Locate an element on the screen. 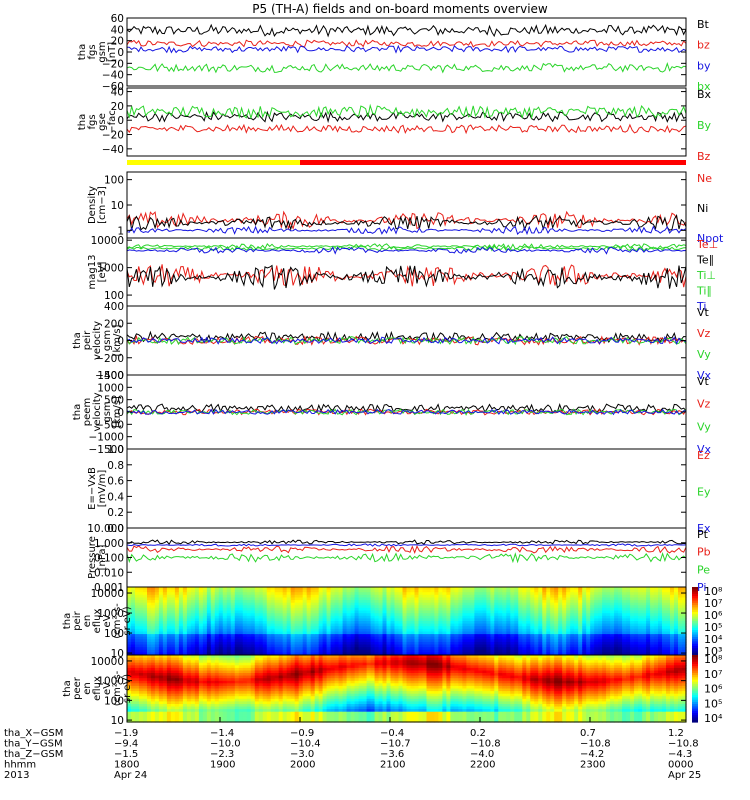 This screenshot has height=800, width=750. xaxis-value: 0.2 is located at coordinates (478, 733).